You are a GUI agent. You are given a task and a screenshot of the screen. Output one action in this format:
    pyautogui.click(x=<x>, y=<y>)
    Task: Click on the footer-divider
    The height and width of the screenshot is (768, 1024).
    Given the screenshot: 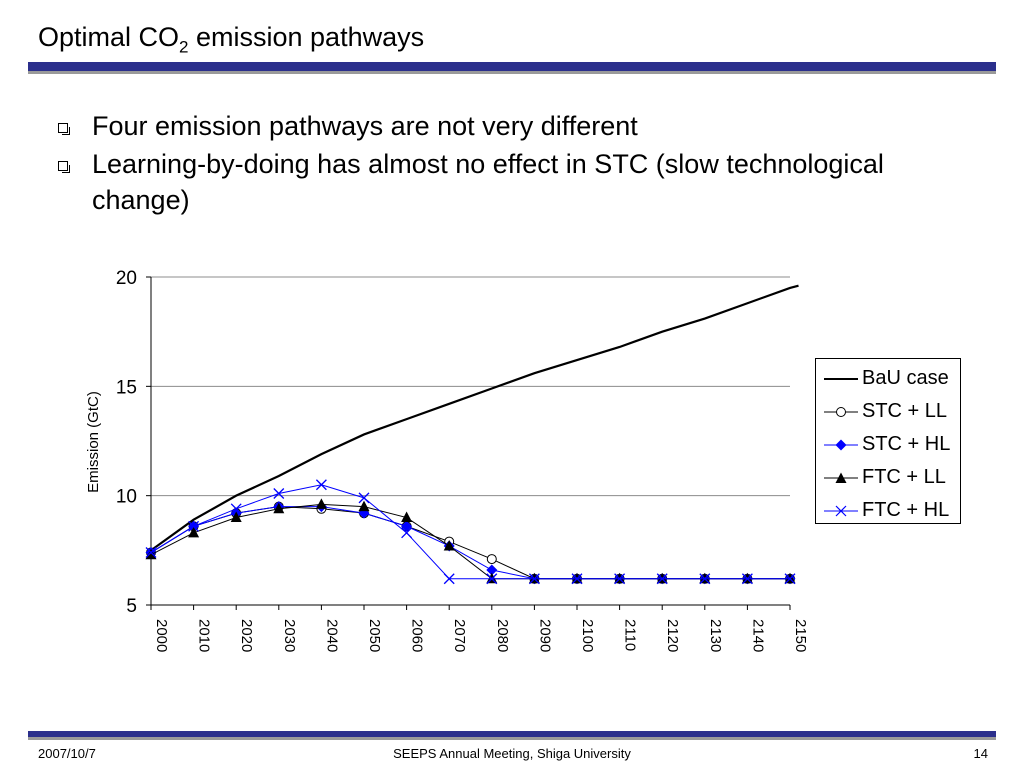 What is the action you would take?
    pyautogui.click(x=512, y=735)
    